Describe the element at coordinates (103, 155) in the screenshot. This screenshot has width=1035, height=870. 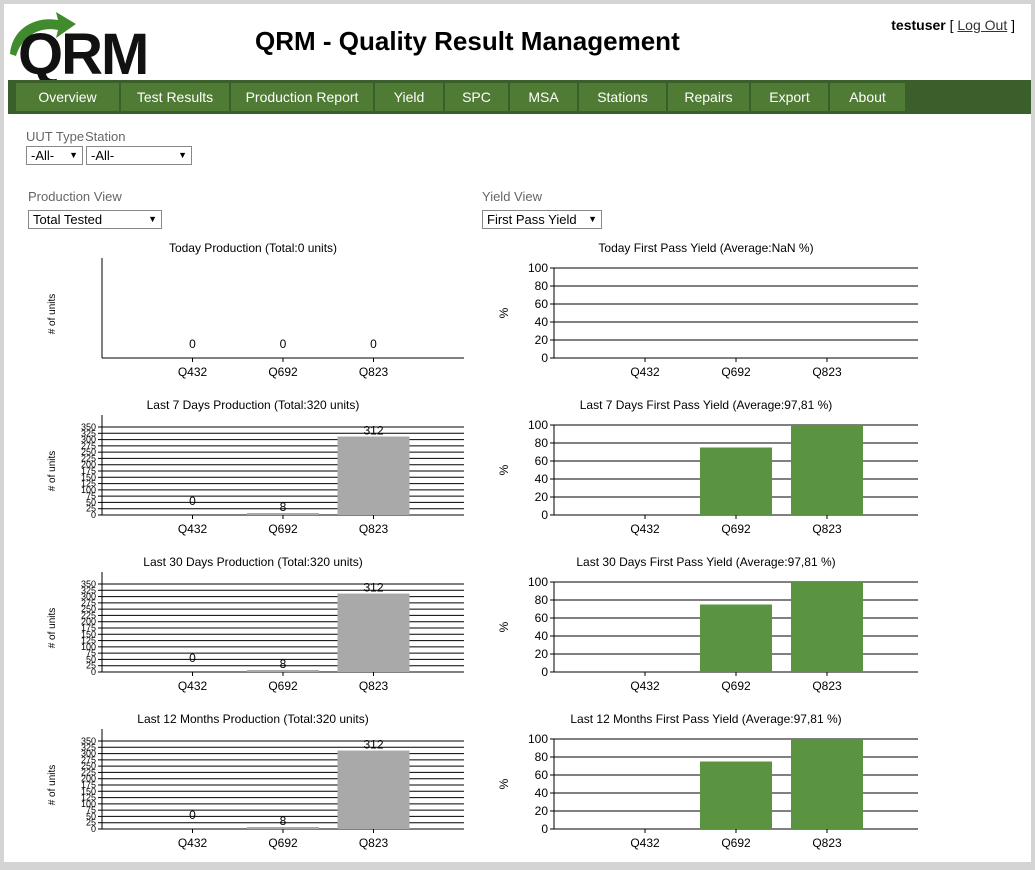
I see `station-value: -All-` at that location.